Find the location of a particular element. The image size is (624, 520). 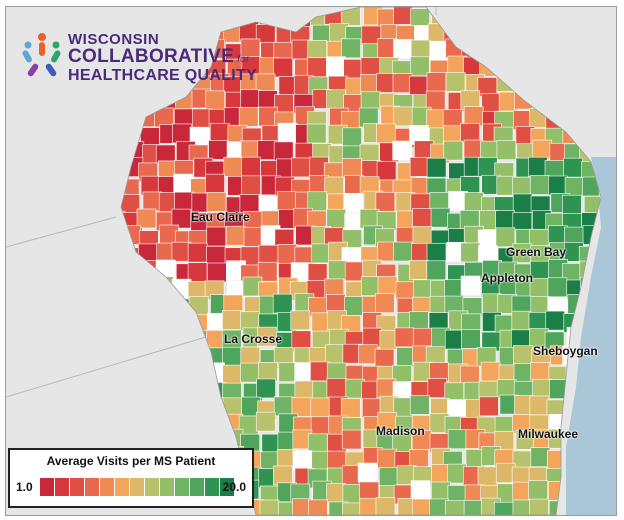

legend-max-label: 20.0 is located at coordinates (234, 487).